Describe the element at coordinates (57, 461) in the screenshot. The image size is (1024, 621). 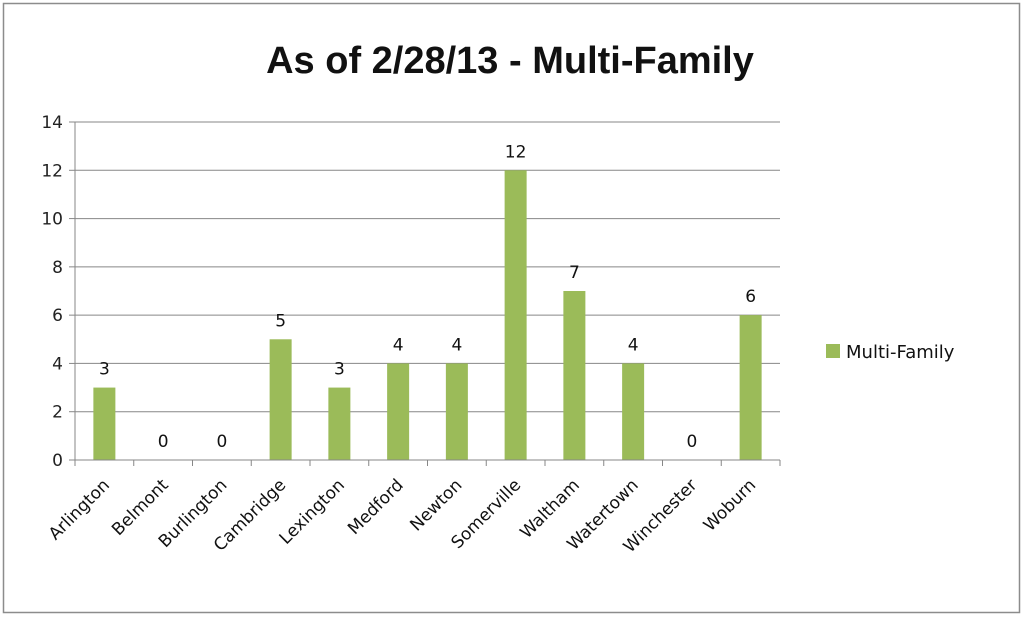
I see `y-tick-label: 0` at that location.